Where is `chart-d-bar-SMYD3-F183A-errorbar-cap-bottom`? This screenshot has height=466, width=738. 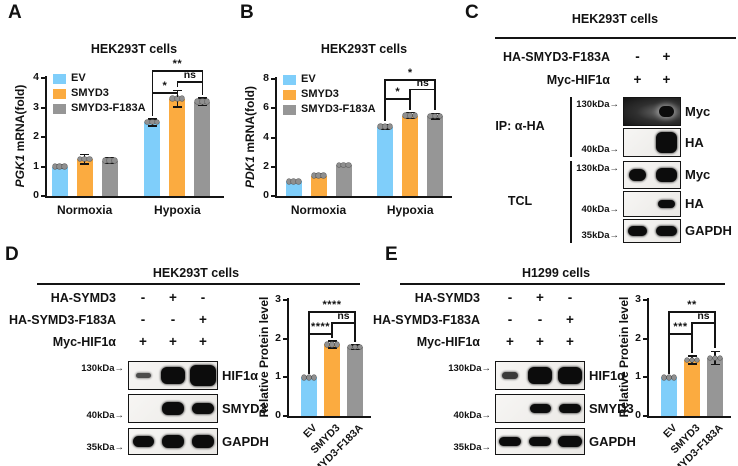 chart-d-bar-SMYD3-F183A-errorbar-cap-bottom is located at coordinates (355, 349).